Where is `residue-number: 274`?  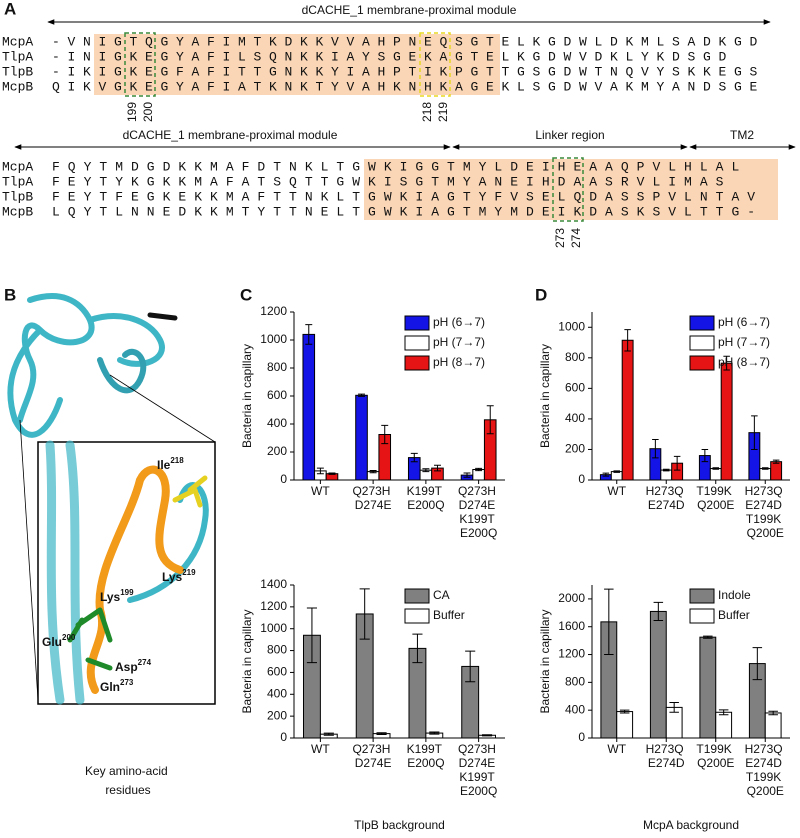
residue-number: 274 is located at coordinates (145, 662).